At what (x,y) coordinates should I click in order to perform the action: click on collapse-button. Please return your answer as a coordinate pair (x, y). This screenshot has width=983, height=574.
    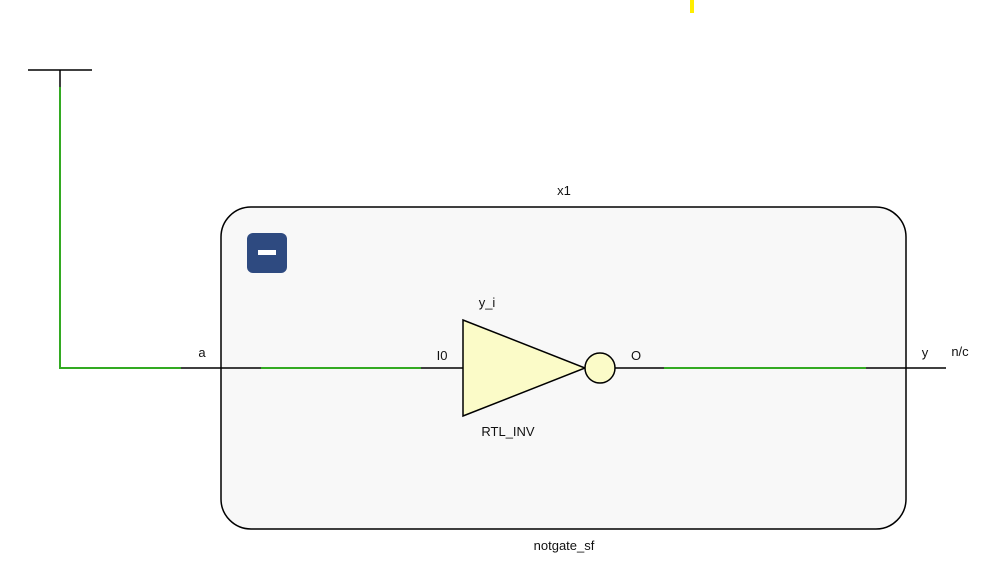
    Looking at the image, I should click on (267, 253).